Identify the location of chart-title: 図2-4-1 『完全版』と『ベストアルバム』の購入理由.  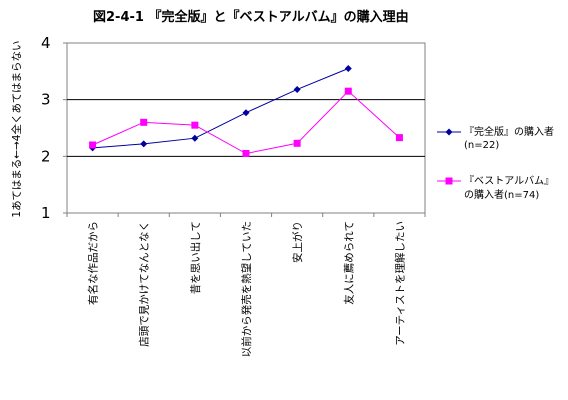
(251, 17).